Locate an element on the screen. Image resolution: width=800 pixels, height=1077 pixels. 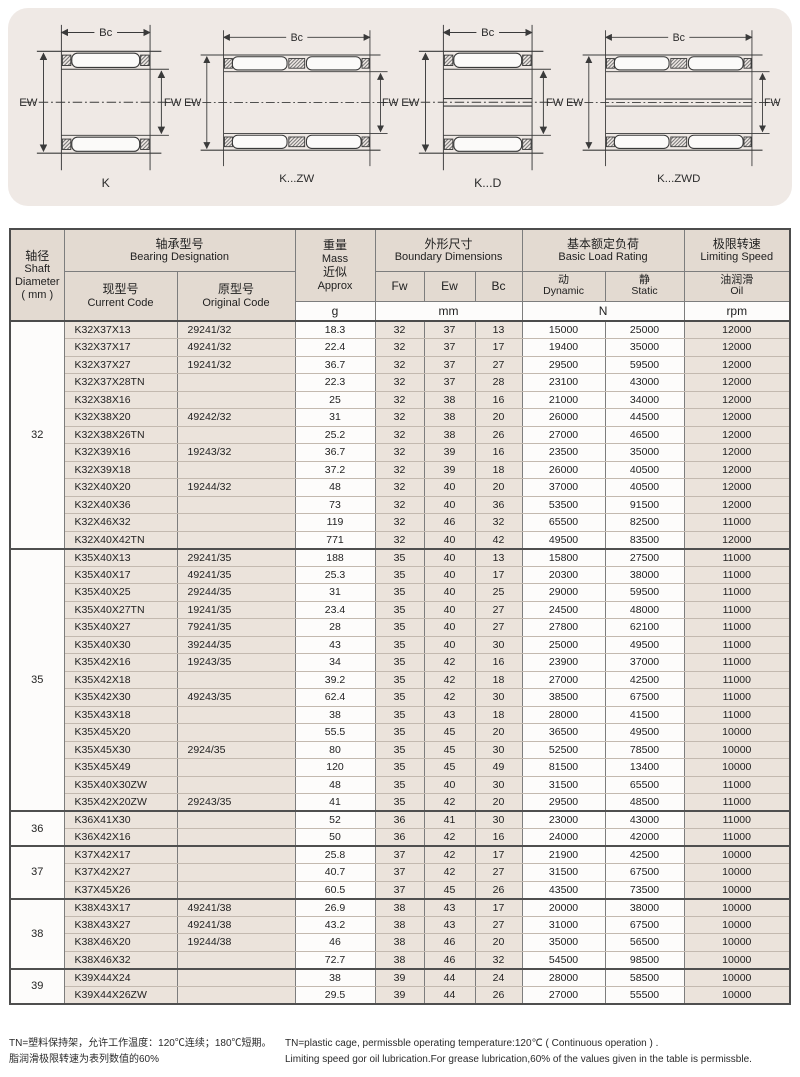
cell-ew: 44 is located at coordinates (450, 977).